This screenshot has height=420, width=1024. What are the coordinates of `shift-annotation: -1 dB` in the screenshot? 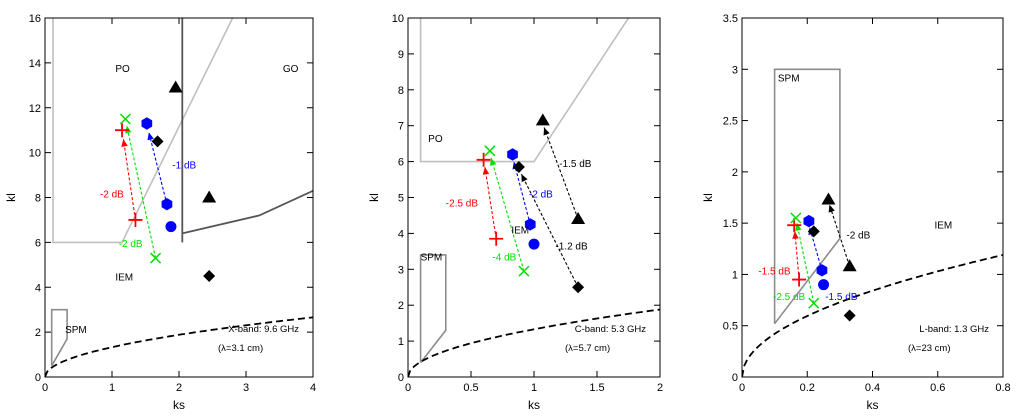 It's located at (184, 165).